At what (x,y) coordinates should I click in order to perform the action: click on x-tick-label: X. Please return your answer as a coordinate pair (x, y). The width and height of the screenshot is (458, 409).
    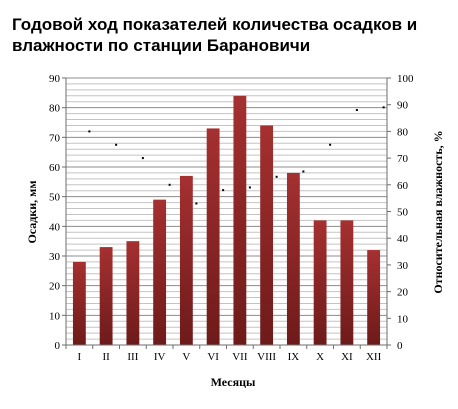
    Looking at the image, I should click on (320, 357).